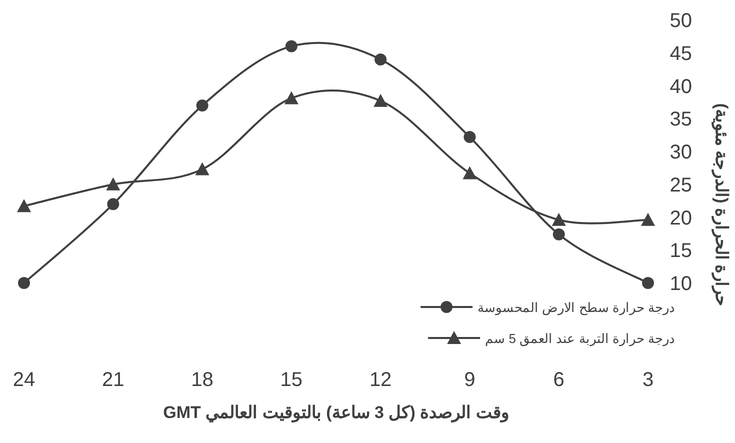 The height and width of the screenshot is (443, 735). Describe the element at coordinates (681, 251) in the screenshot. I see `y-tick-label: 15` at that location.